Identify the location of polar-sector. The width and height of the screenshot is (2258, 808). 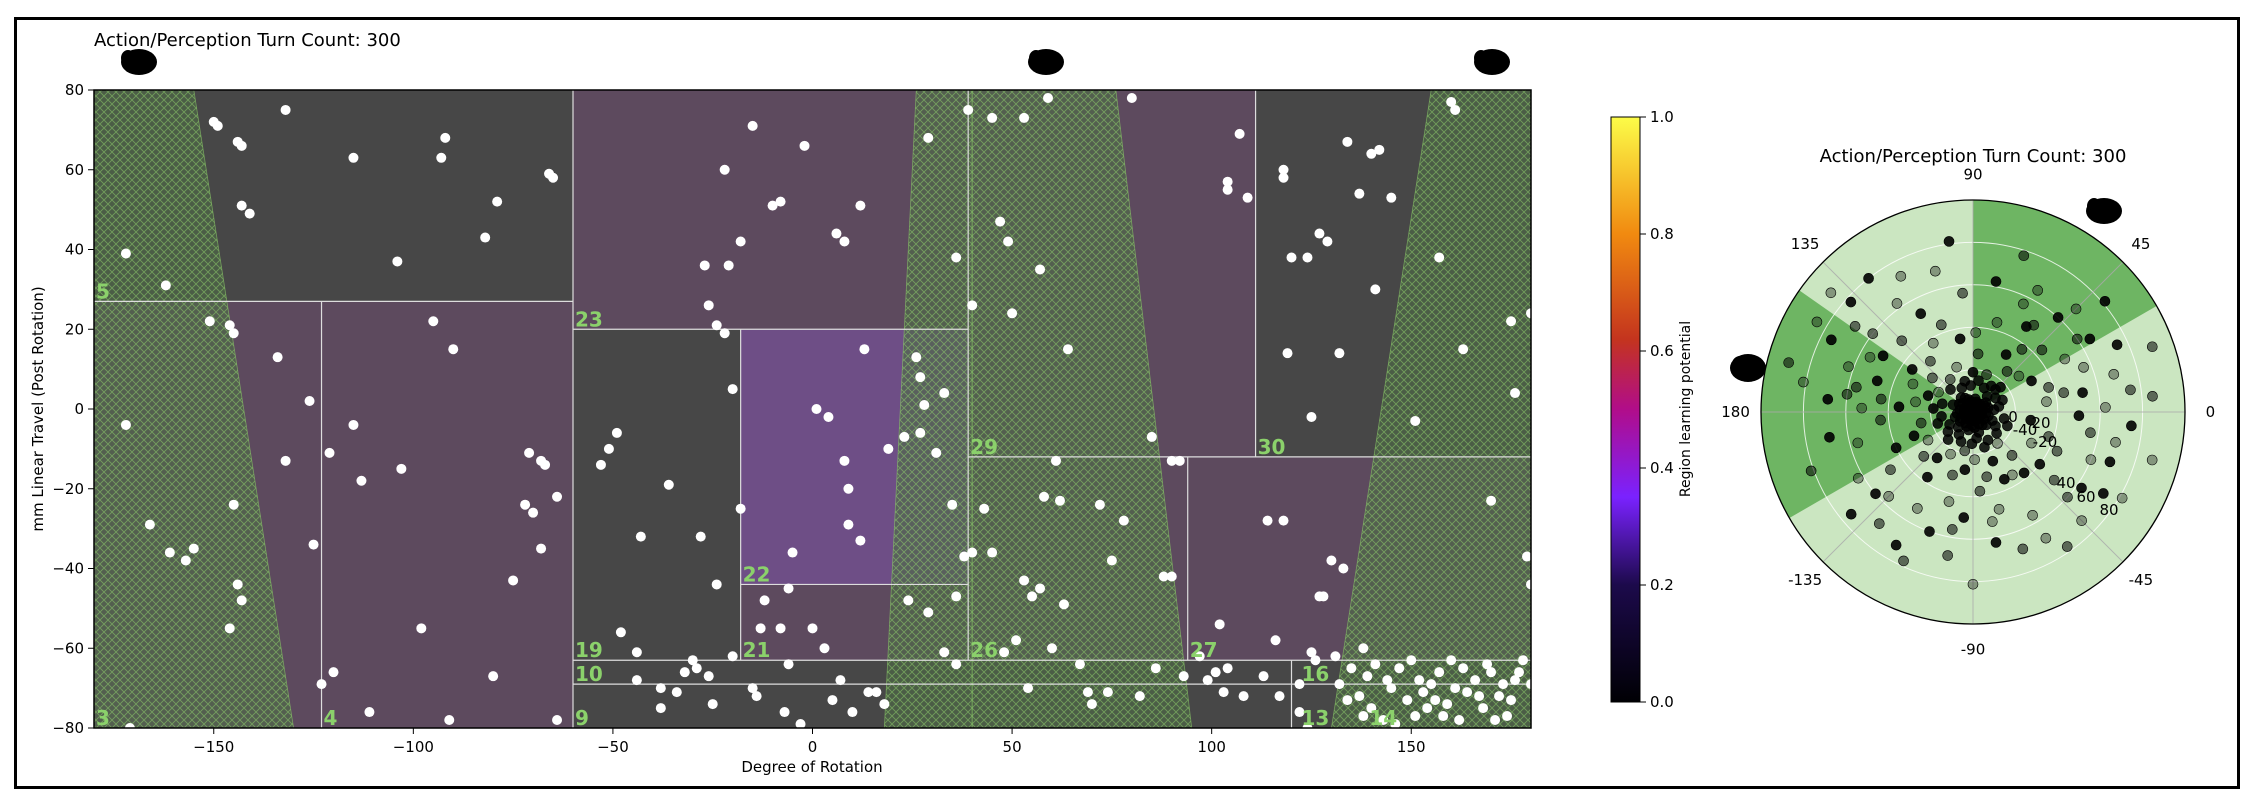
(2065, 306).